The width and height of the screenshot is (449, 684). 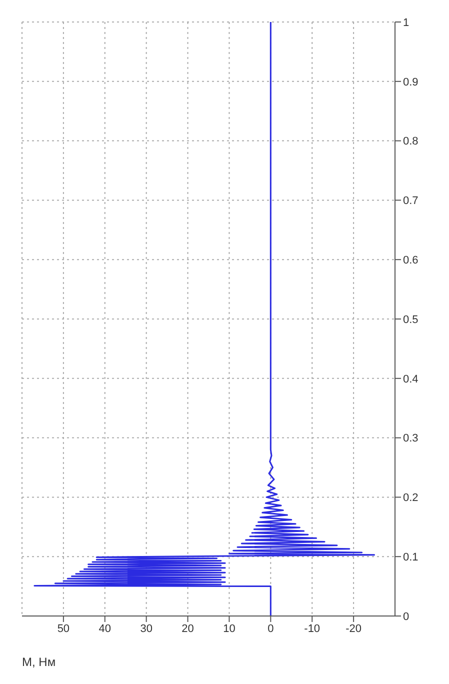 What do you see at coordinates (406, 616) in the screenshot?
I see `y-tick-label: 0` at bounding box center [406, 616].